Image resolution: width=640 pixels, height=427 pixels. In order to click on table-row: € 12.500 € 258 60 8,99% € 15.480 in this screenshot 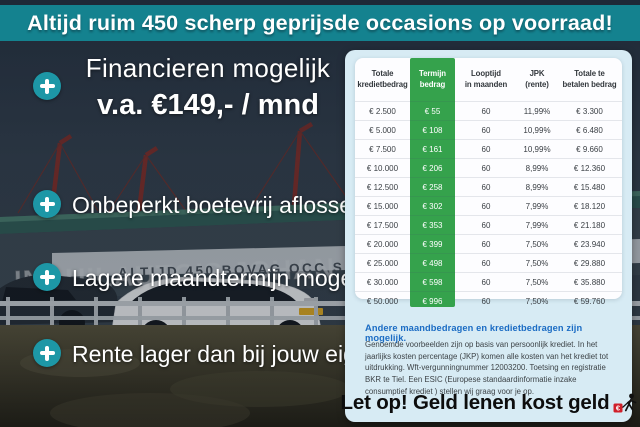, I will do `click(488, 186)`.